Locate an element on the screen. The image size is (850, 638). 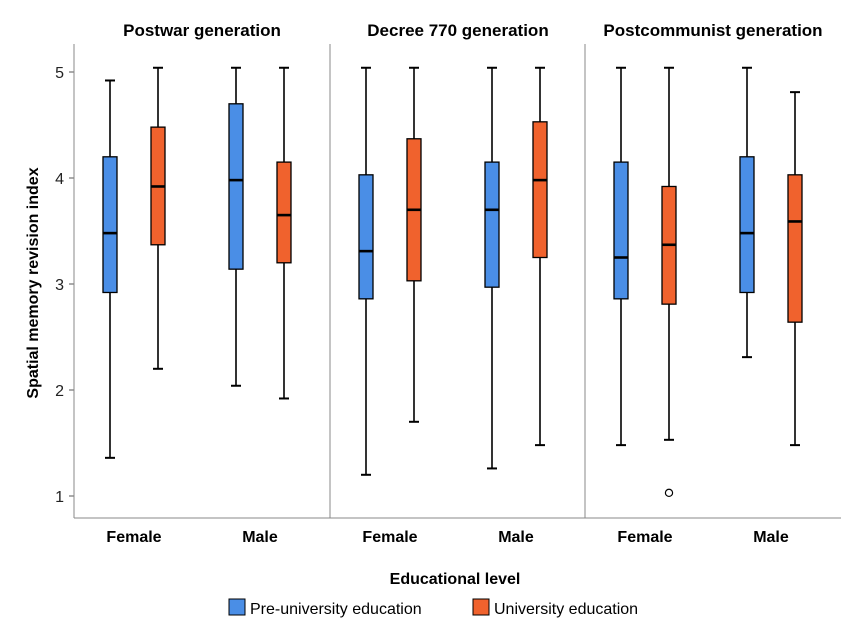
box-postcommunist-generation-female-university-education is located at coordinates (669, 253).